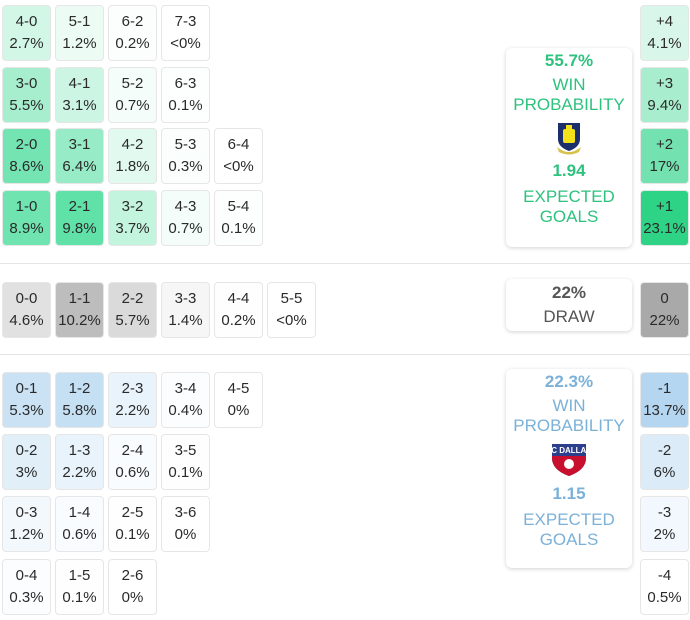 Image resolution: width=690 pixels, height=620 pixels. I want to click on probability-value: 8.9%, so click(26, 228).